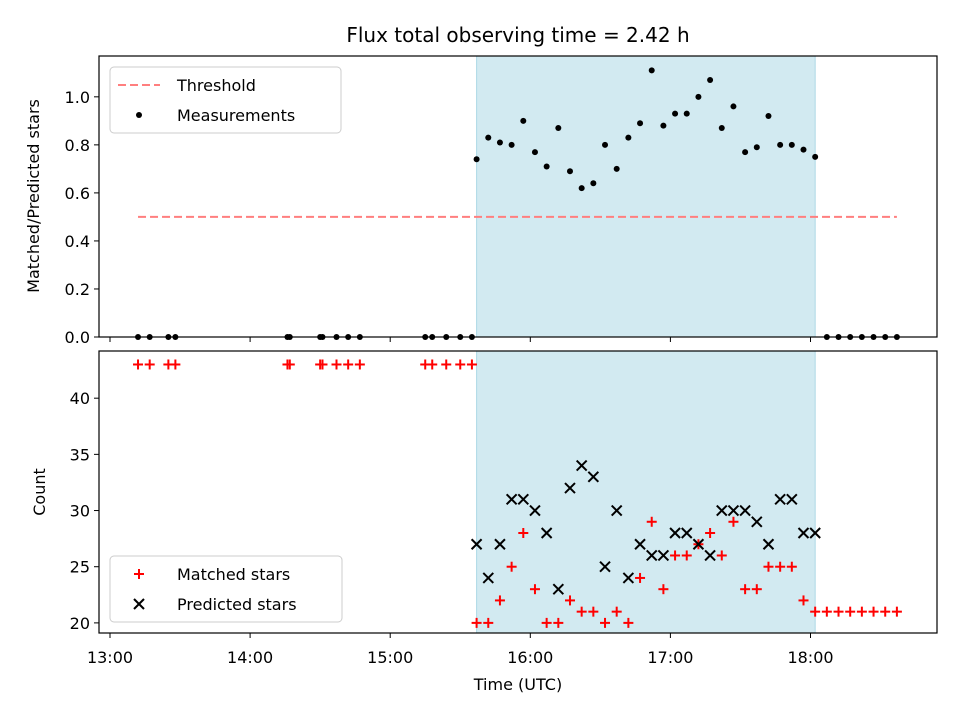 Image resolution: width=960 pixels, height=720 pixels. I want to click on x-tick-label: 13:00, so click(110, 657).